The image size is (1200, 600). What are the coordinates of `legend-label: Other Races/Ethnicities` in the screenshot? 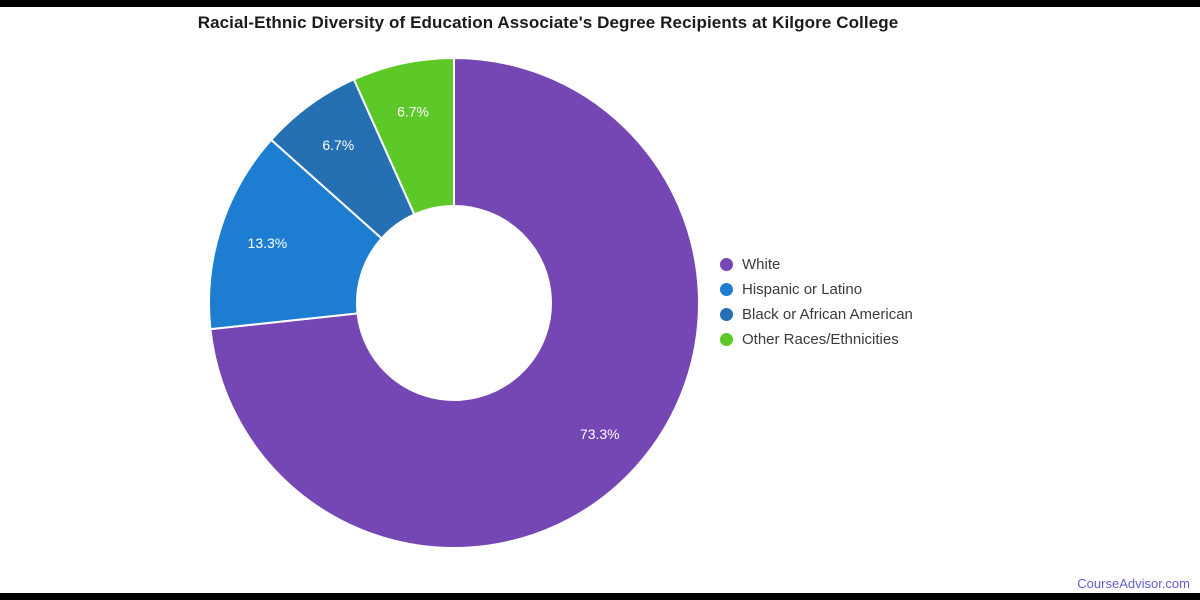 It's located at (820, 339).